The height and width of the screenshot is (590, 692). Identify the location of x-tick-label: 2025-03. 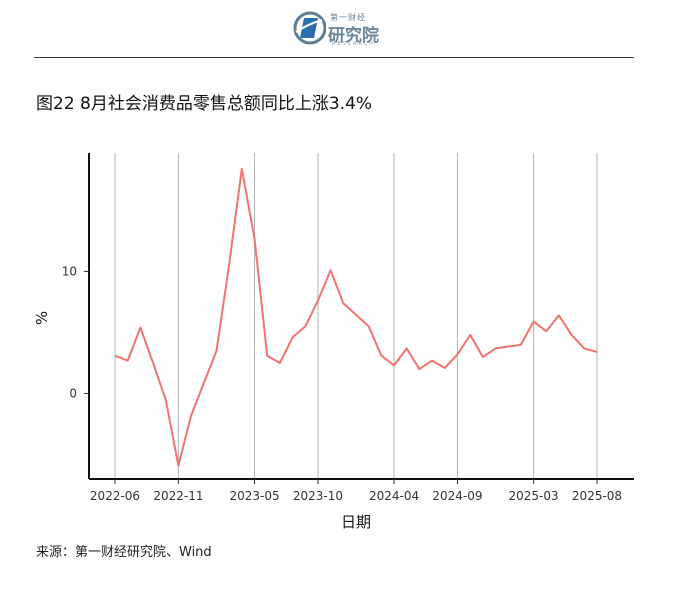
(534, 496).